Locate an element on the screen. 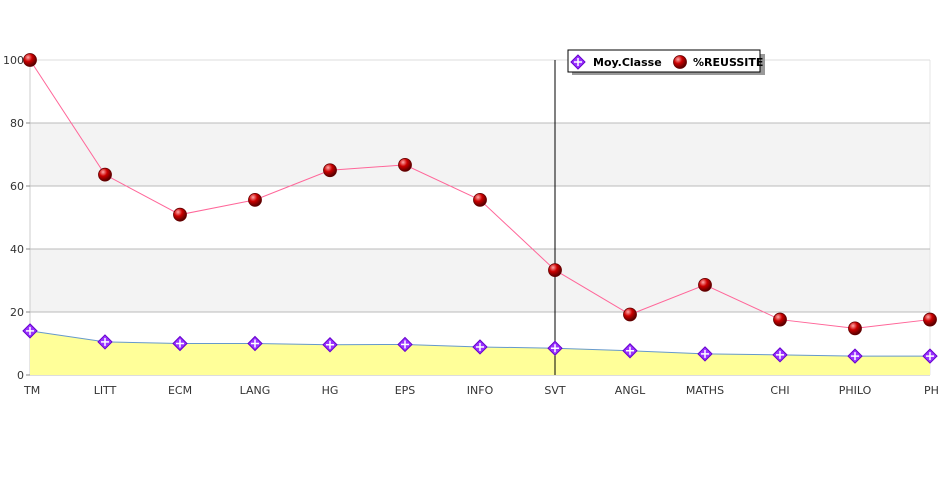  legend-diamond-marker is located at coordinates (578, 62).